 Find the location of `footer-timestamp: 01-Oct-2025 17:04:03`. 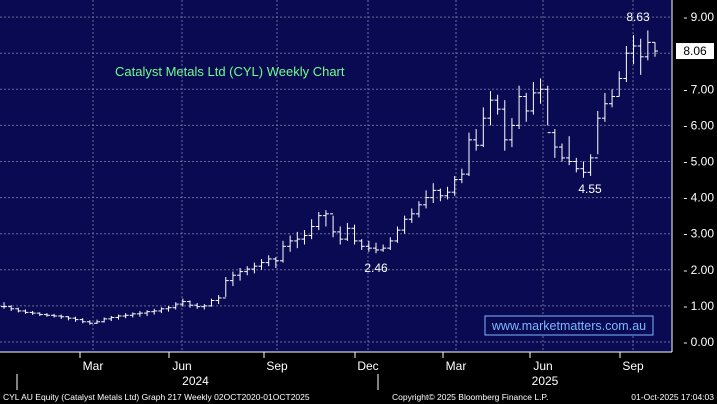

footer-timestamp: 01-Oct-2025 17:04:03 is located at coordinates (672, 397).